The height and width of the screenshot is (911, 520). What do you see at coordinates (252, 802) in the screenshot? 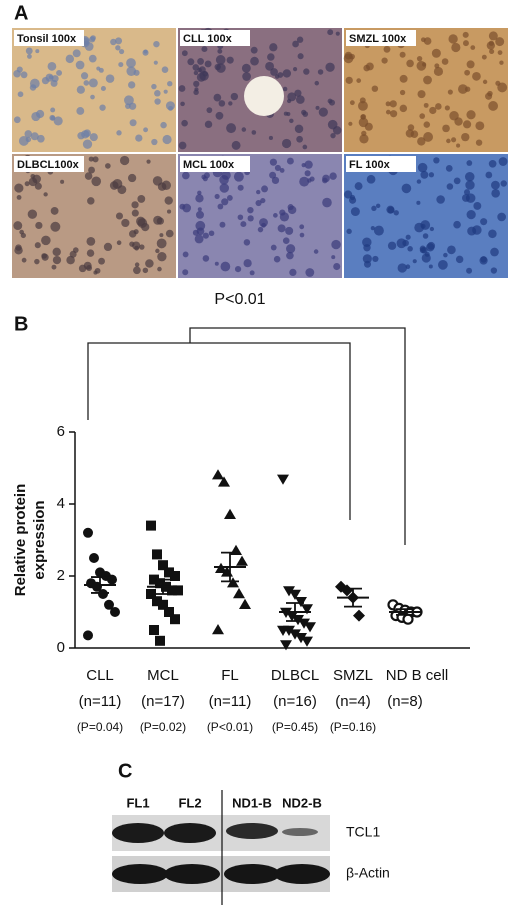
I see `lane-label: ND1-B` at bounding box center [252, 802].